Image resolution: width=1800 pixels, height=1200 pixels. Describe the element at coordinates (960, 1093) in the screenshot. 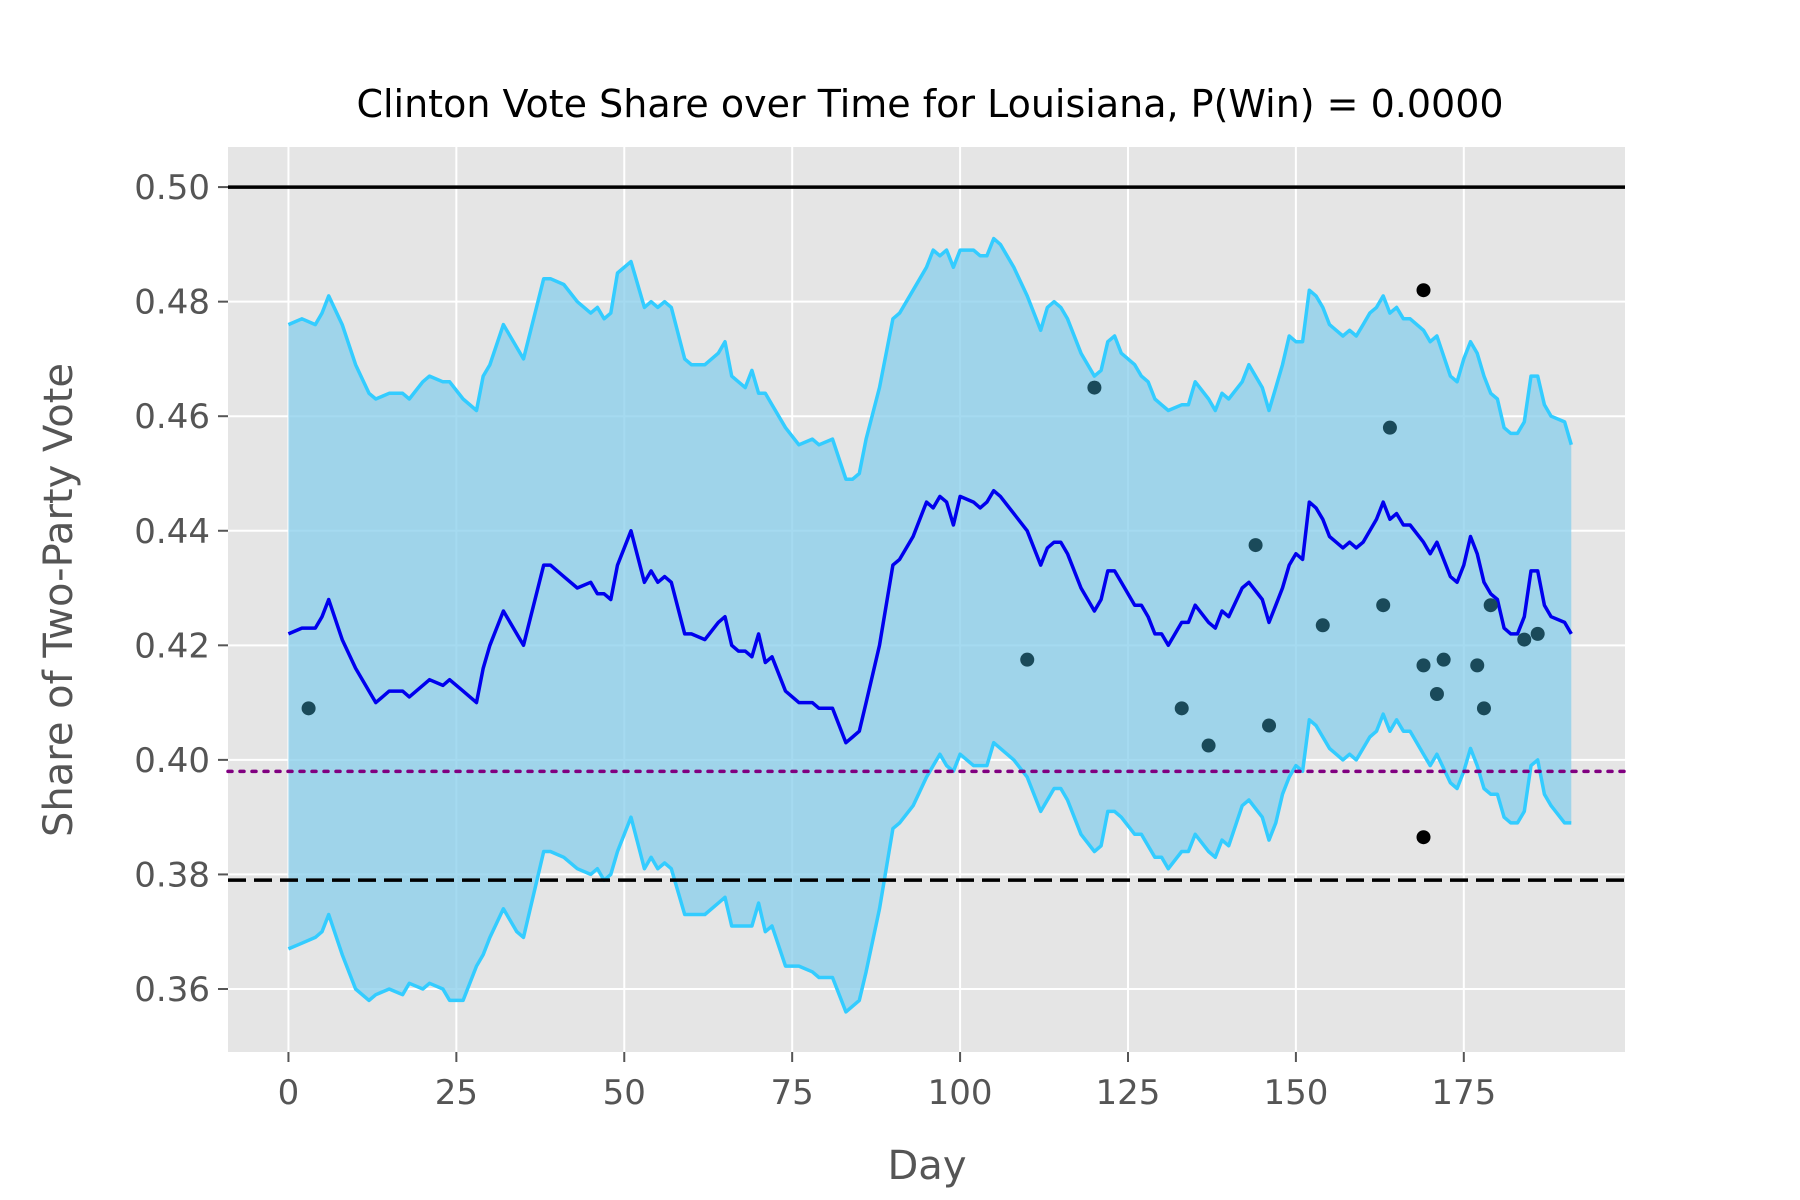

I see `x-tick-label: 100` at that location.